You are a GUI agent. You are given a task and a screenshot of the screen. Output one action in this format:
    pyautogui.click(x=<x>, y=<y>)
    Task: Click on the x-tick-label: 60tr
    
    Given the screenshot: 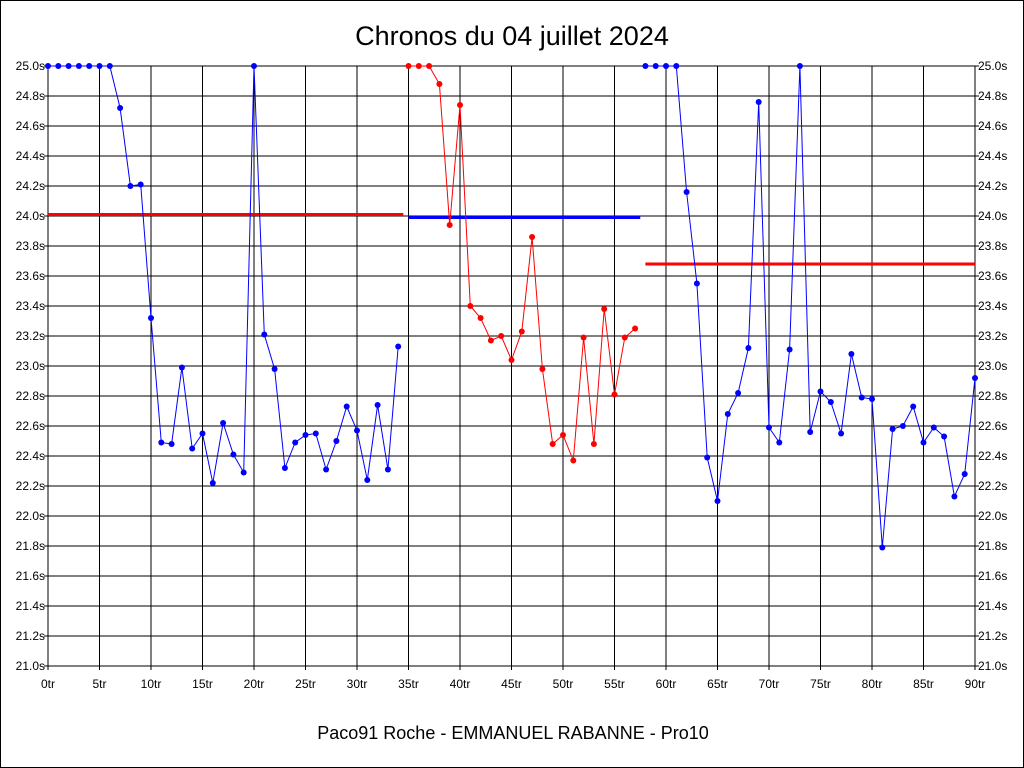 What is the action you would take?
    pyautogui.click(x=666, y=684)
    